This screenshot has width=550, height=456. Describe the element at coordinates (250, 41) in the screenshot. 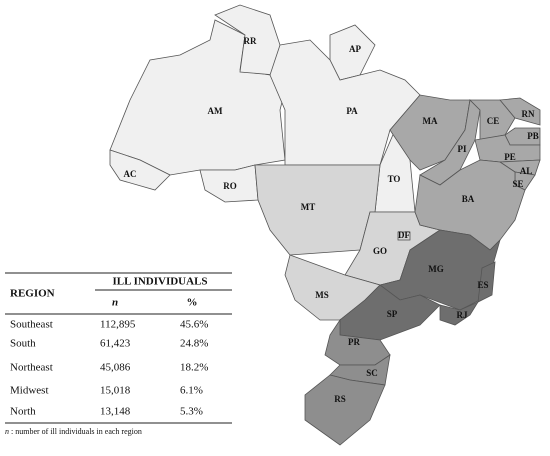

I see `state-label: RR` at that location.